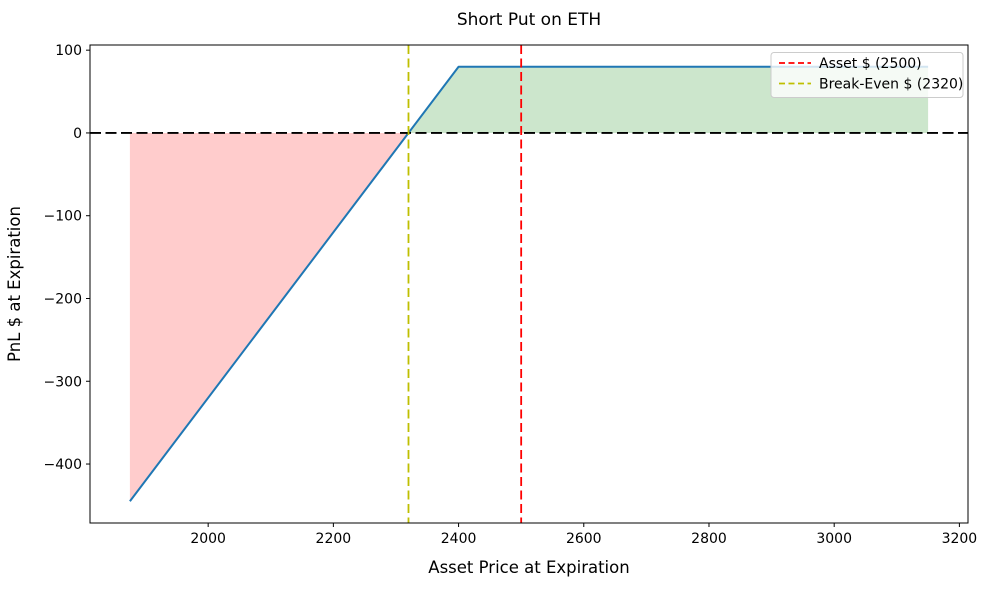 The image size is (988, 590). Describe the element at coordinates (584, 539) in the screenshot. I see `x-tick-label: 2600` at that location.